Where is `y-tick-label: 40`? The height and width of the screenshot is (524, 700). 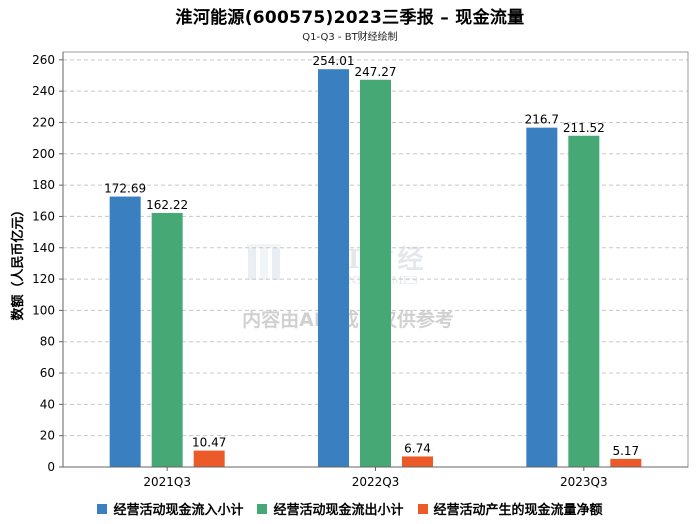 y-tick-label: 40 is located at coordinates (47, 404).